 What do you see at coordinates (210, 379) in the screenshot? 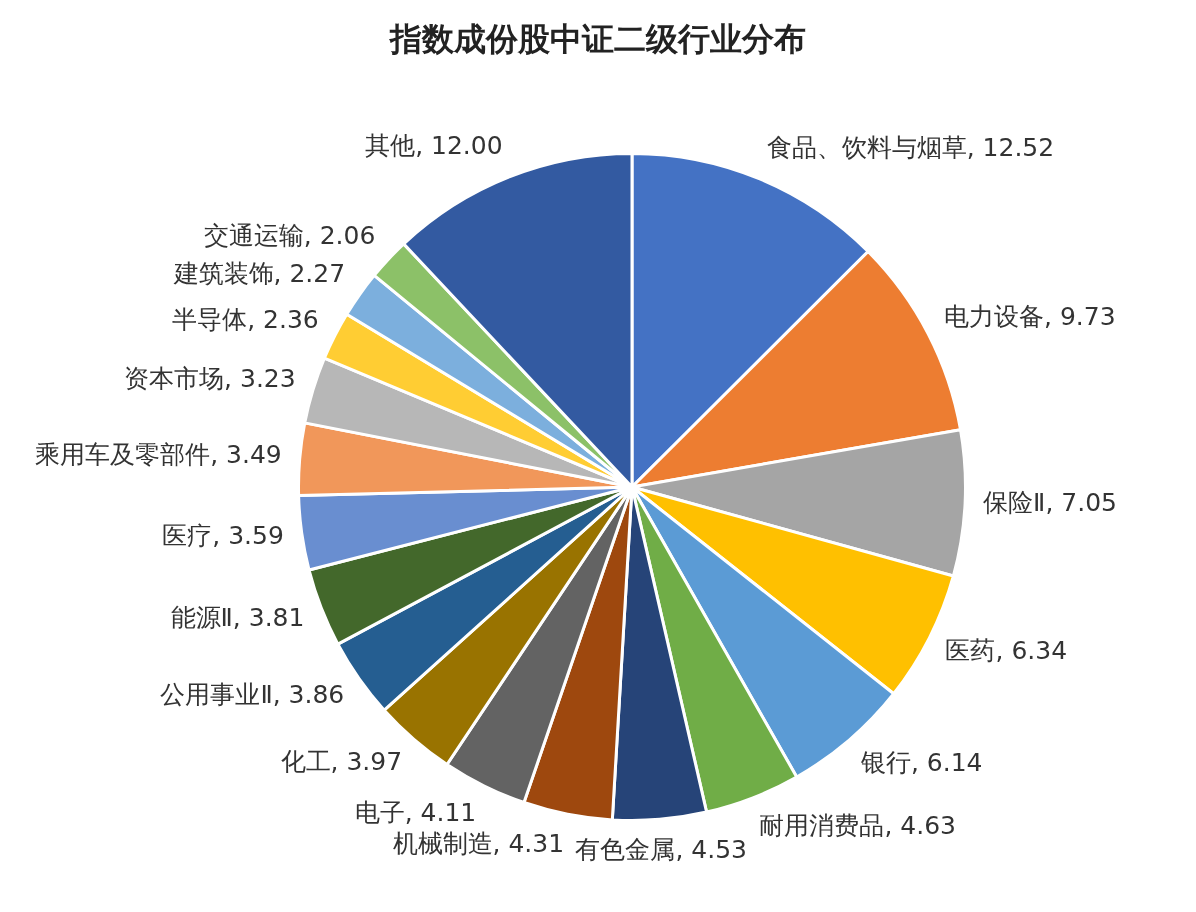
I see `slice-label: 资本市场, 3.23` at bounding box center [210, 379].